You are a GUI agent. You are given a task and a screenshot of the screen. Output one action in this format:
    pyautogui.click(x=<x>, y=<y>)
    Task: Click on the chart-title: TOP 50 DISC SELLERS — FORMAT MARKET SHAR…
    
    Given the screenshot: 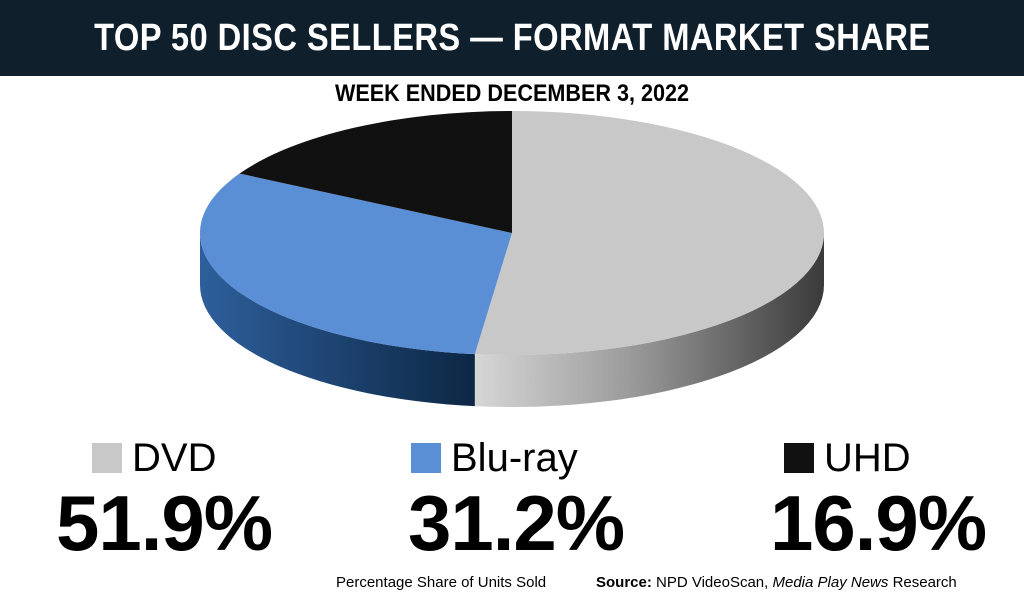 What is the action you would take?
    pyautogui.click(x=512, y=37)
    